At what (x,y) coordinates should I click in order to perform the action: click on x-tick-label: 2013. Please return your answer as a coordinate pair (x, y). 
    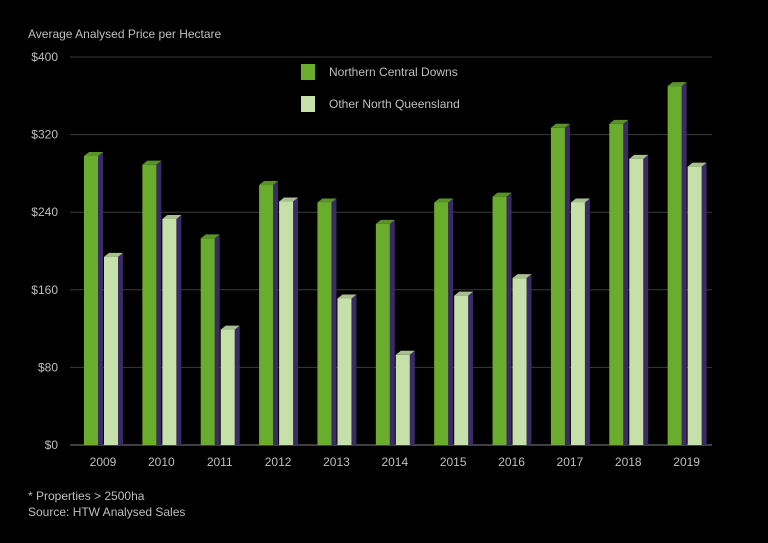
    Looking at the image, I should click on (336, 462).